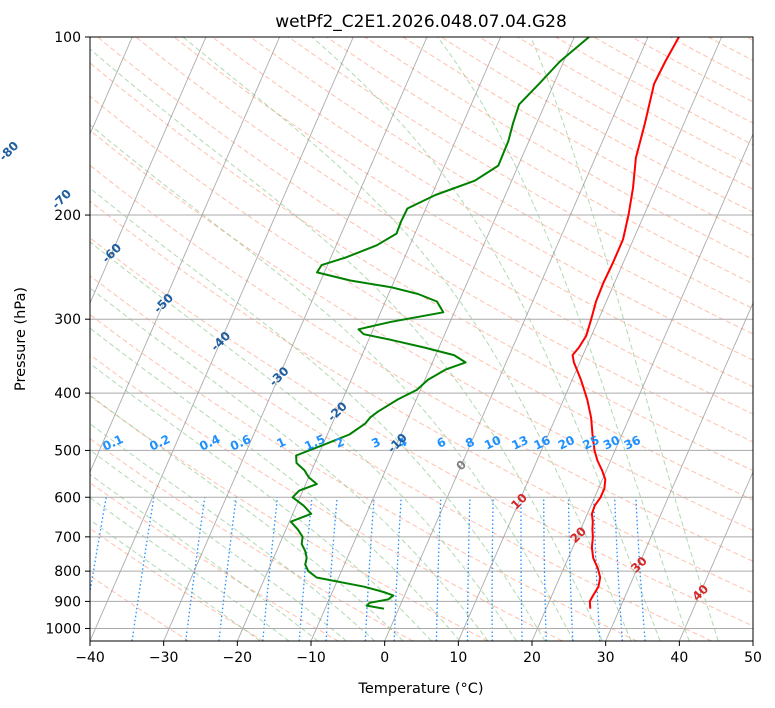 The width and height of the screenshot is (775, 708). What do you see at coordinates (492, 443) in the screenshot?
I see `mixing-ratio-label: 10` at bounding box center [492, 443].